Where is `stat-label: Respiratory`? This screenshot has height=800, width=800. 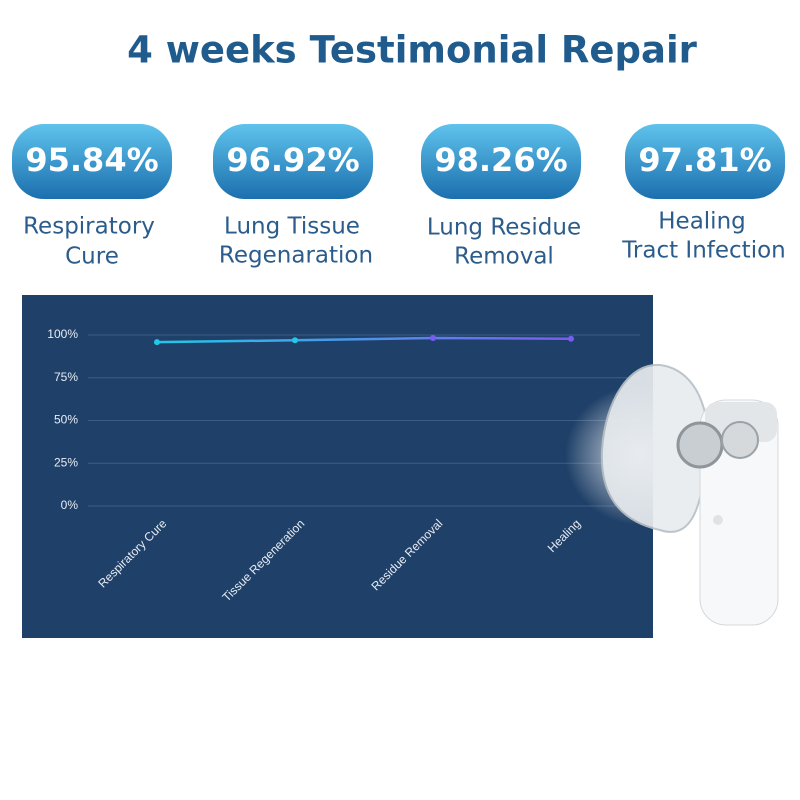
stat-label: Respiratory is located at coordinates (89, 227).